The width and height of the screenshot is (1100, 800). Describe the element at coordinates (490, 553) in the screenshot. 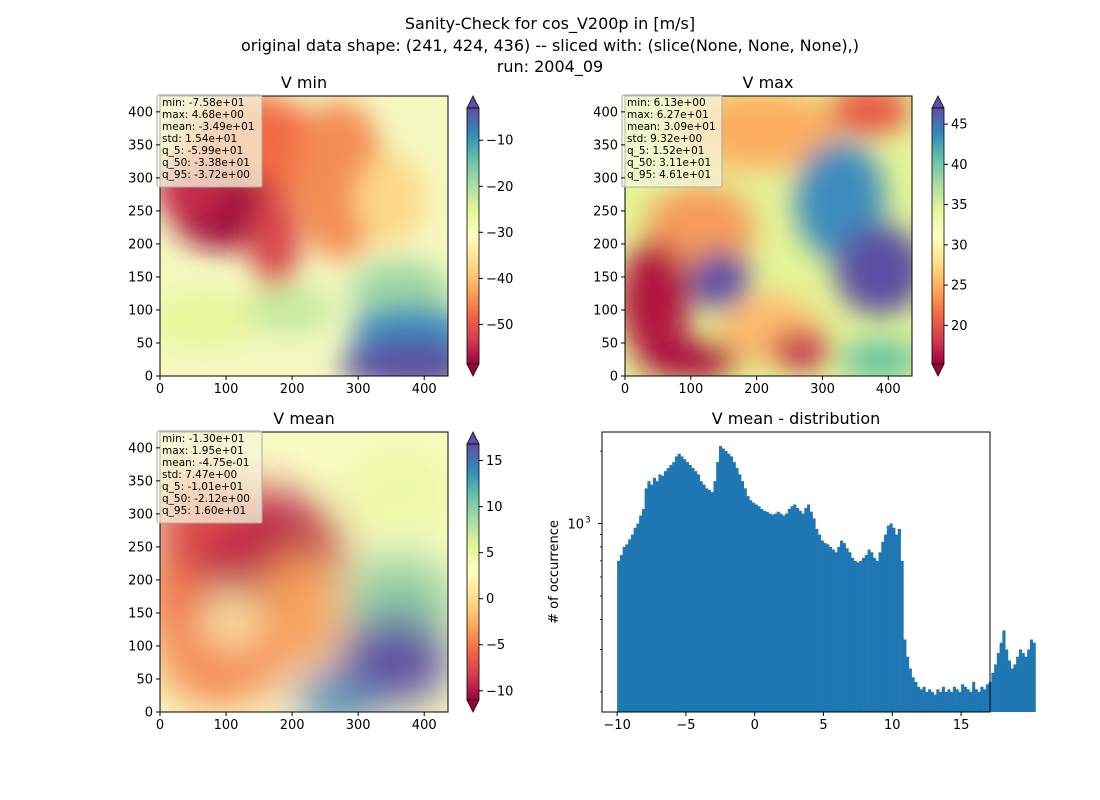

I see `colorbar-tick-label: 5` at that location.